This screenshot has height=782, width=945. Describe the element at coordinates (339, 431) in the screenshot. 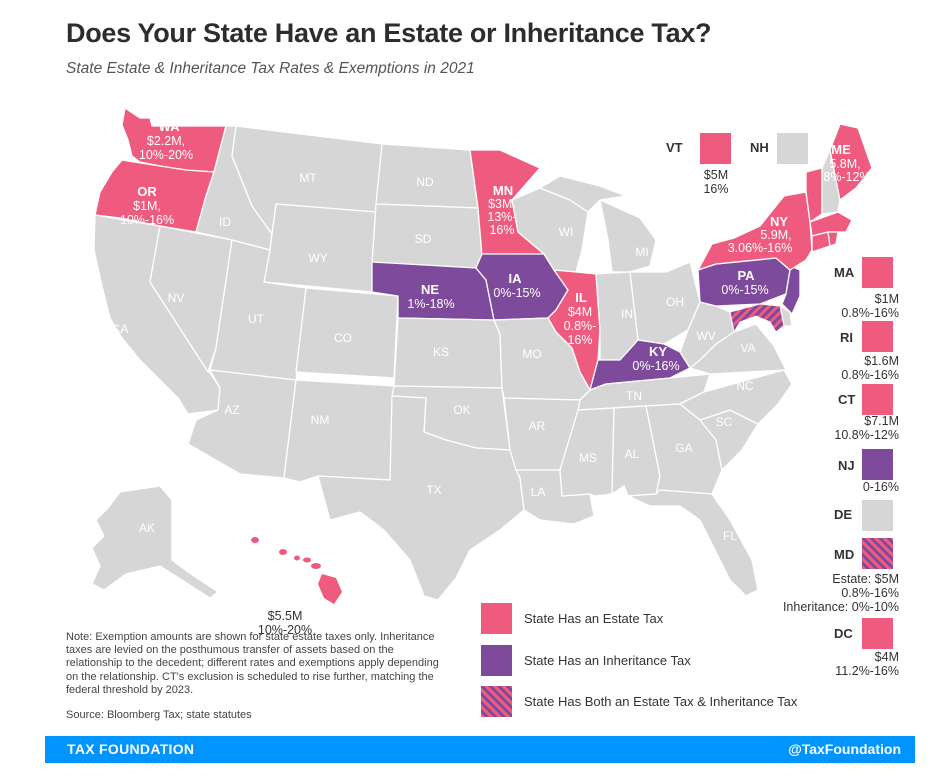

I see `state-nm` at that location.